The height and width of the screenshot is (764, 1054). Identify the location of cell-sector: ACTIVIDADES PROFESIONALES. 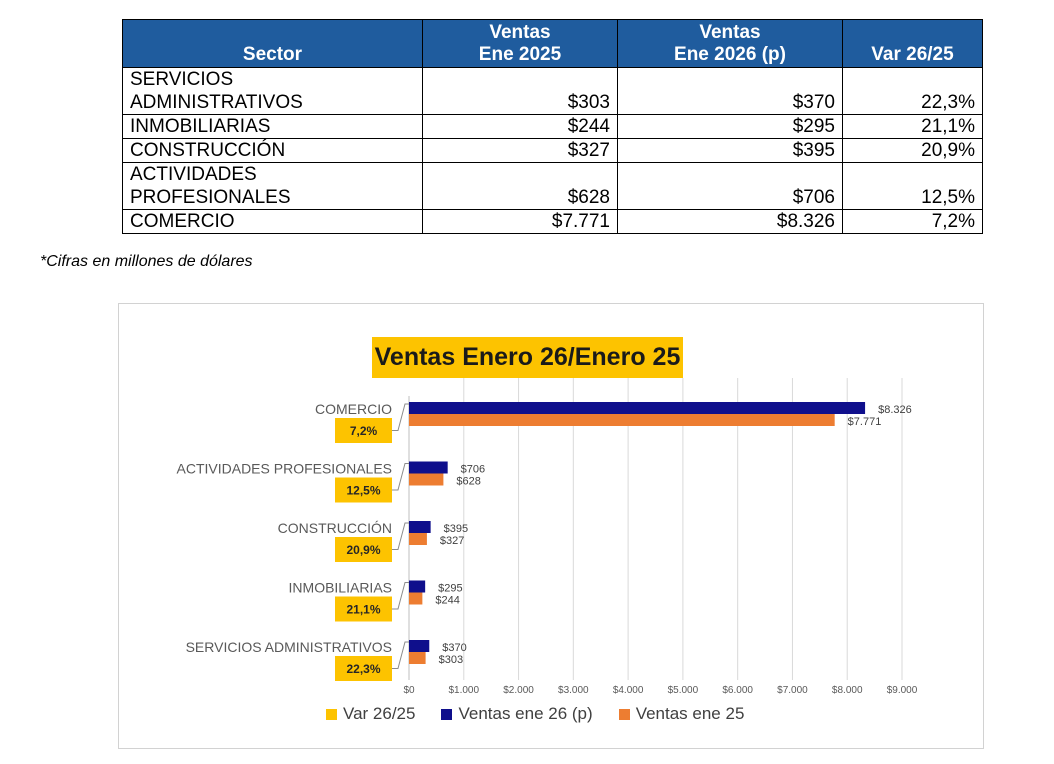
(272, 186).